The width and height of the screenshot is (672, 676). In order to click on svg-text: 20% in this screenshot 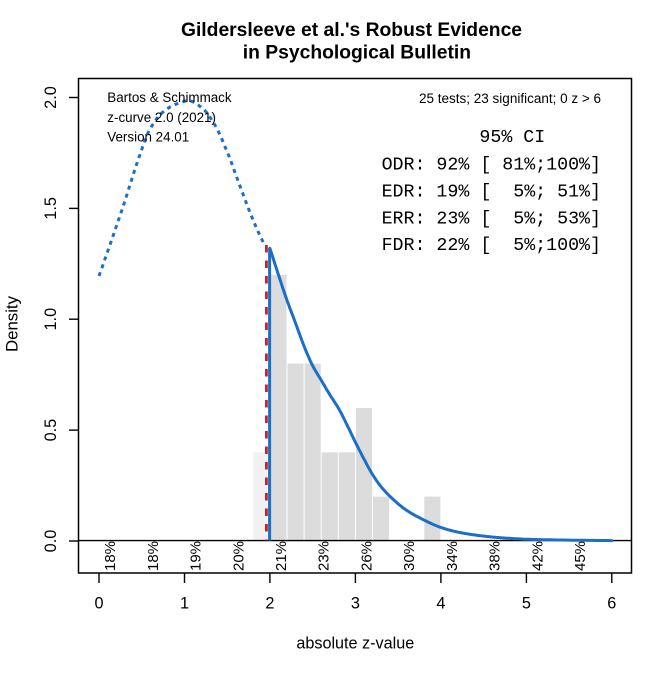, I will do `click(238, 556)`.